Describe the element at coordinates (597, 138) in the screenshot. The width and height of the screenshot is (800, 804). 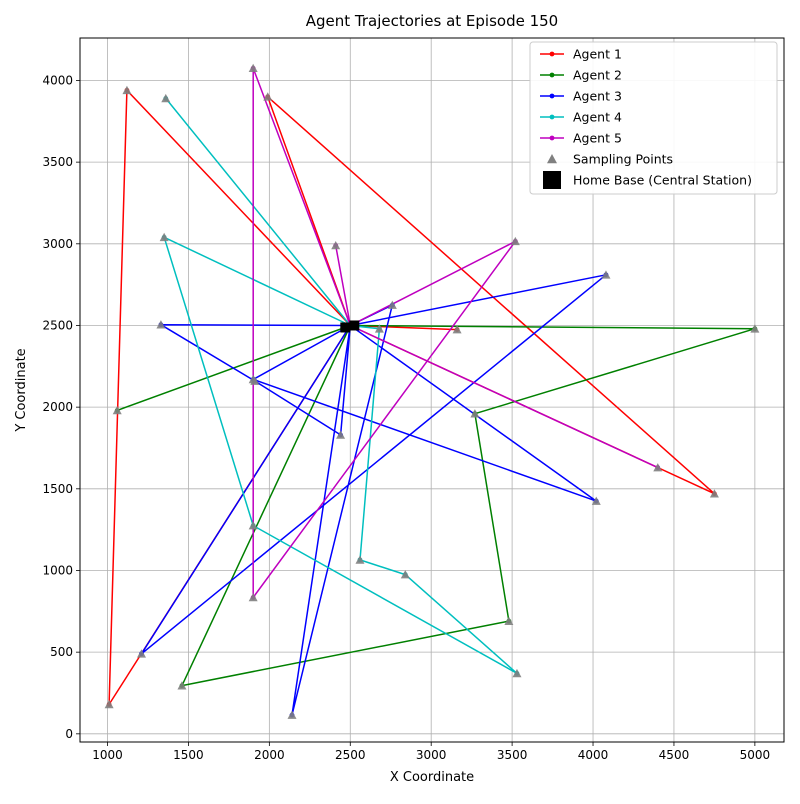
I see `legend-label-agent-5: Agent 5` at that location.